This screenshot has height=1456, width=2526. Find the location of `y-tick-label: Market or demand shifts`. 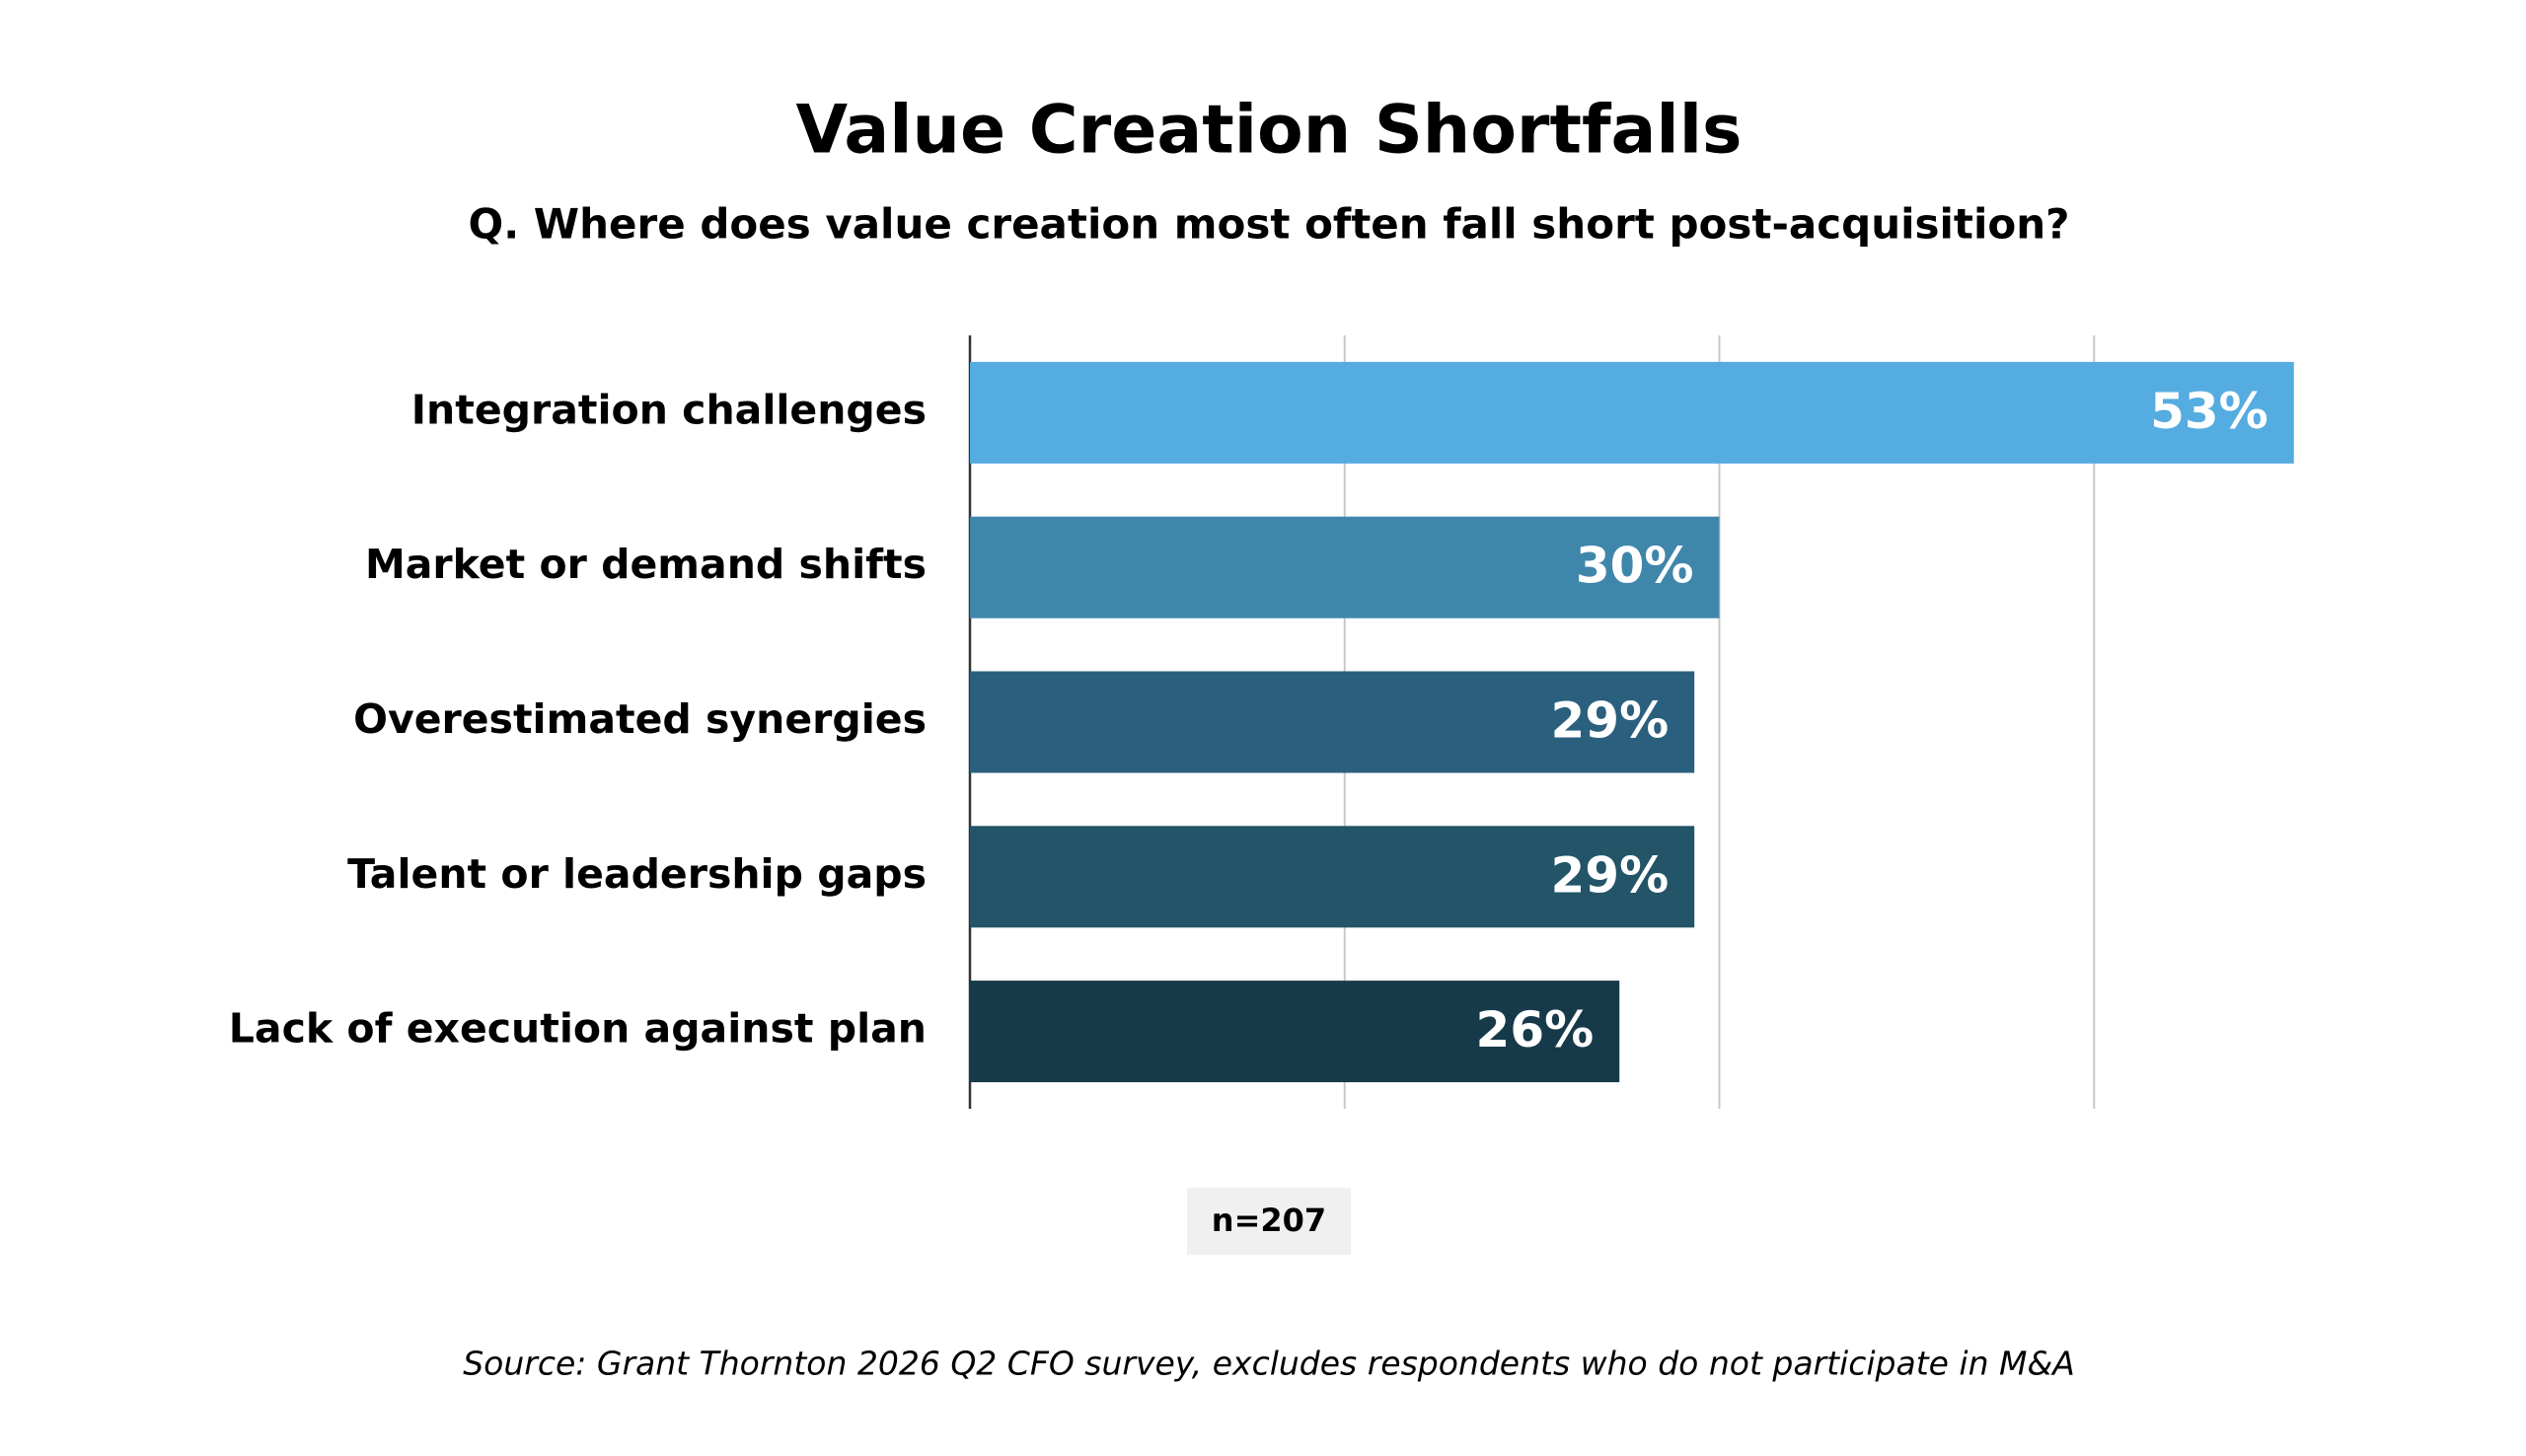

y-tick-label: Market or demand shifts is located at coordinates (646, 564).